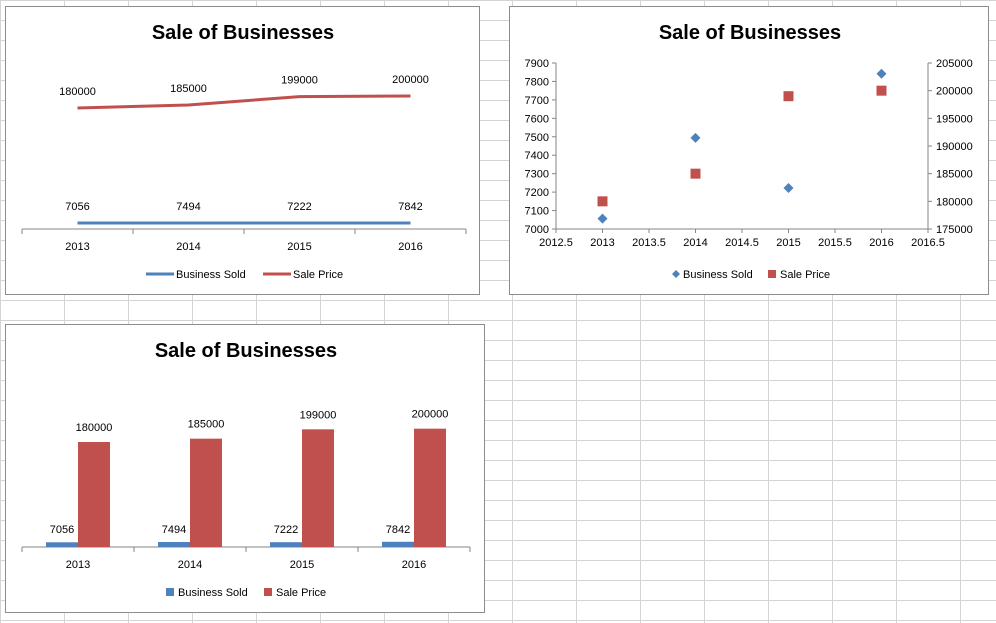 The image size is (996, 623). What do you see at coordinates (537, 212) in the screenshot?
I see `y-tick-label: 7100` at bounding box center [537, 212].